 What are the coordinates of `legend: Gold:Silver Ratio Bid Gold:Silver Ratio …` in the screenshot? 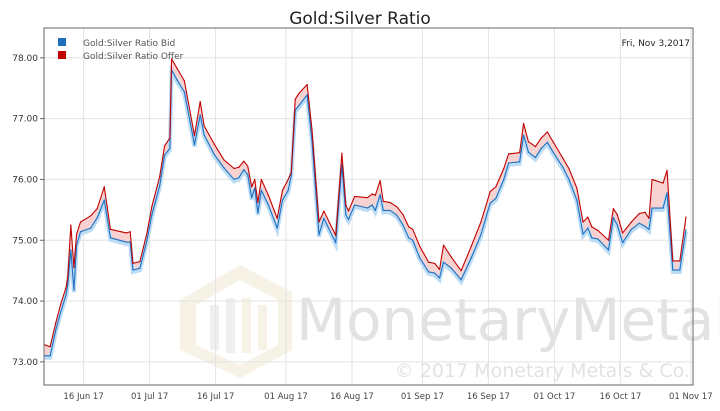 It's located at (121, 50).